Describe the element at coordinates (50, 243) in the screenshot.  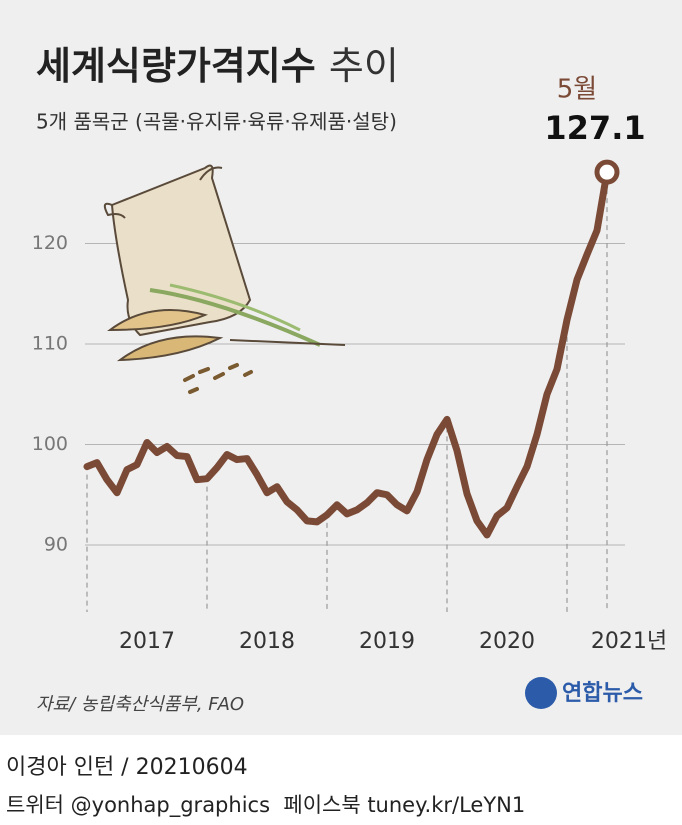
I see `y-tick-label: 120` at that location.